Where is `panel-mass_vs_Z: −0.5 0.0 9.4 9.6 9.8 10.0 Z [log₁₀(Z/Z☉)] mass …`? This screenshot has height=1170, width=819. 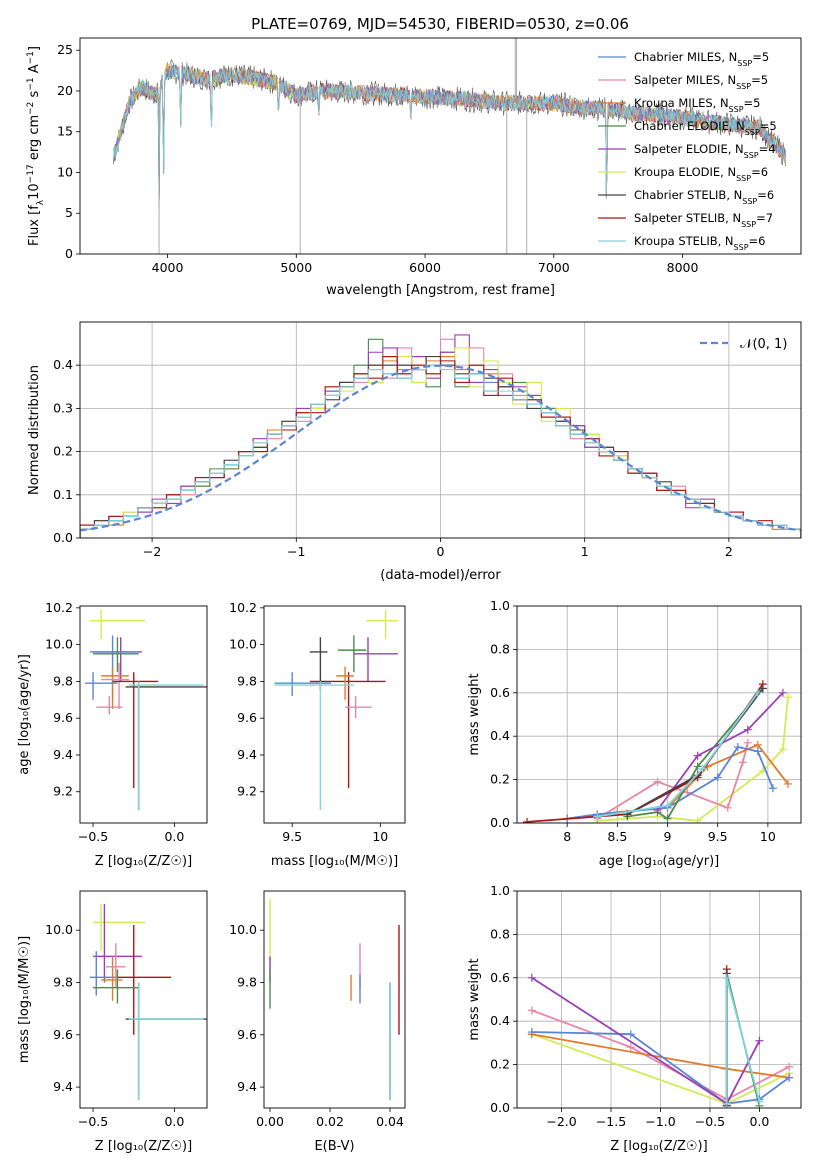 panel-mass_vs_Z: −0.5 0.0 9.4 9.6 9.8 10.0 Z [log₁₀(Z/Z☉)] mass … is located at coordinates (112, 1022).